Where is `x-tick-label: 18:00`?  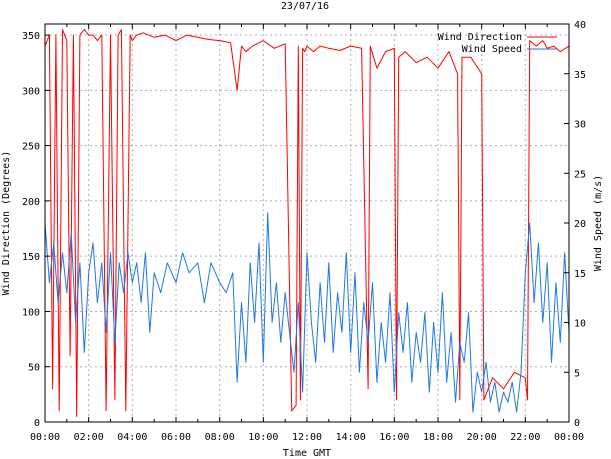
x-tick-label: 18:00 is located at coordinates (438, 437).